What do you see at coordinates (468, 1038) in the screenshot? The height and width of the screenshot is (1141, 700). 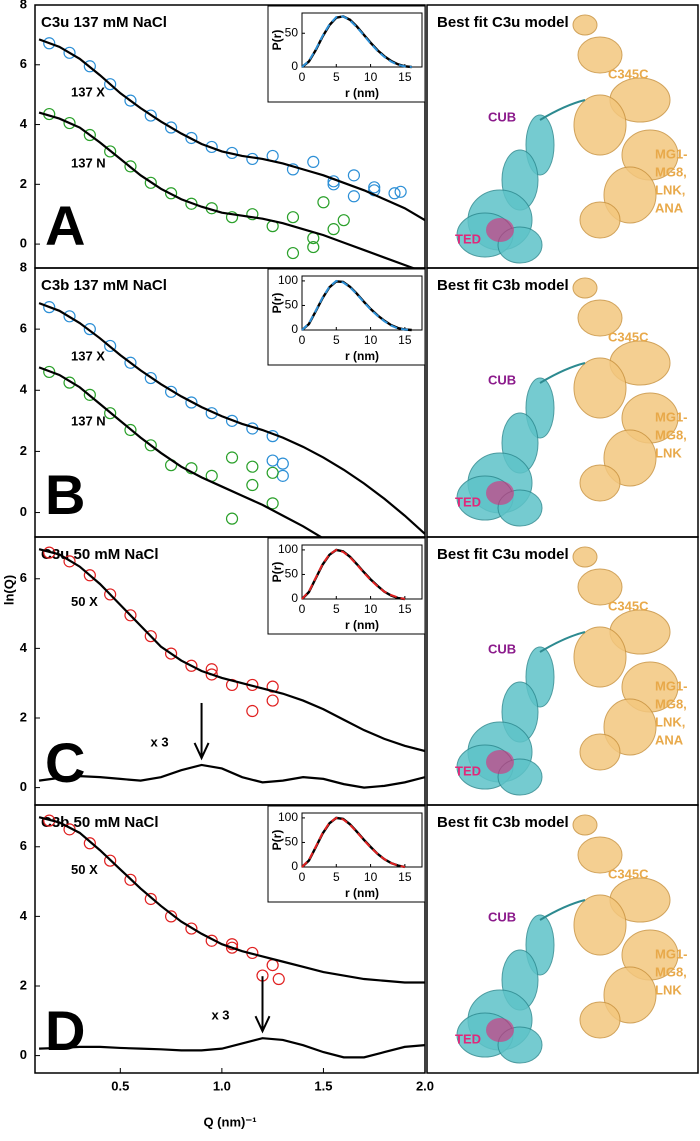 I see `label-ted: TED` at bounding box center [468, 1038].